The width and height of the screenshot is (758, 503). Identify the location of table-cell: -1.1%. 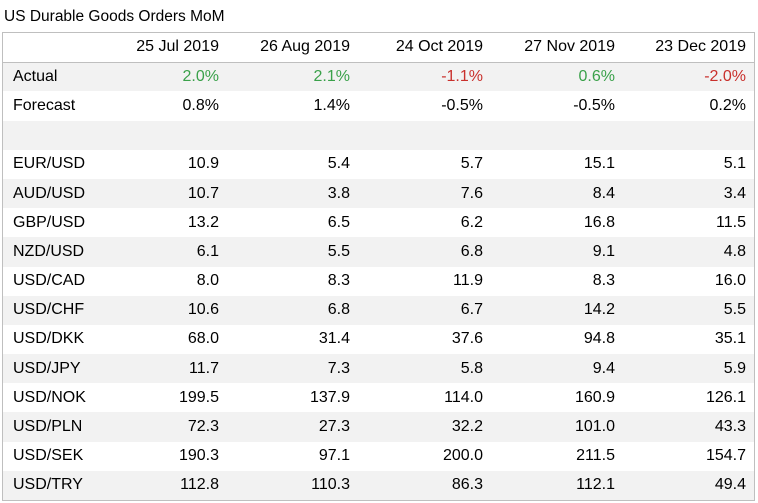
(426, 77).